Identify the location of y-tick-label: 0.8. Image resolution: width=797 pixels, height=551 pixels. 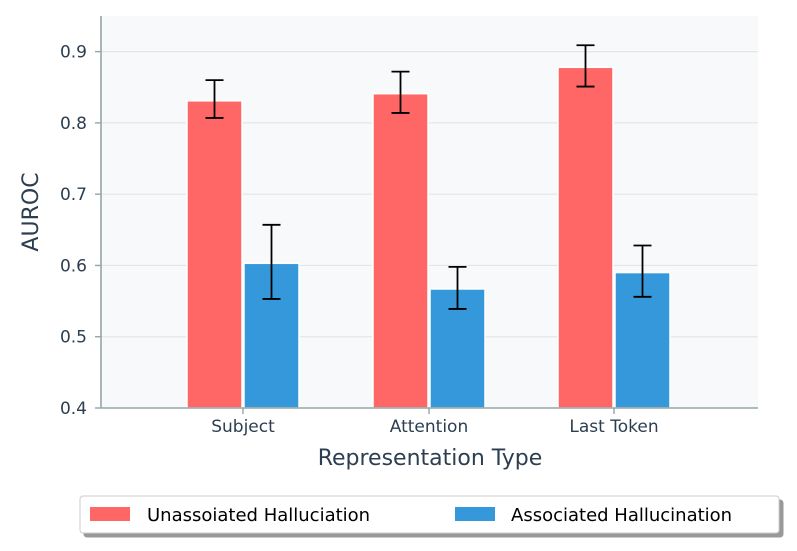
(73, 124).